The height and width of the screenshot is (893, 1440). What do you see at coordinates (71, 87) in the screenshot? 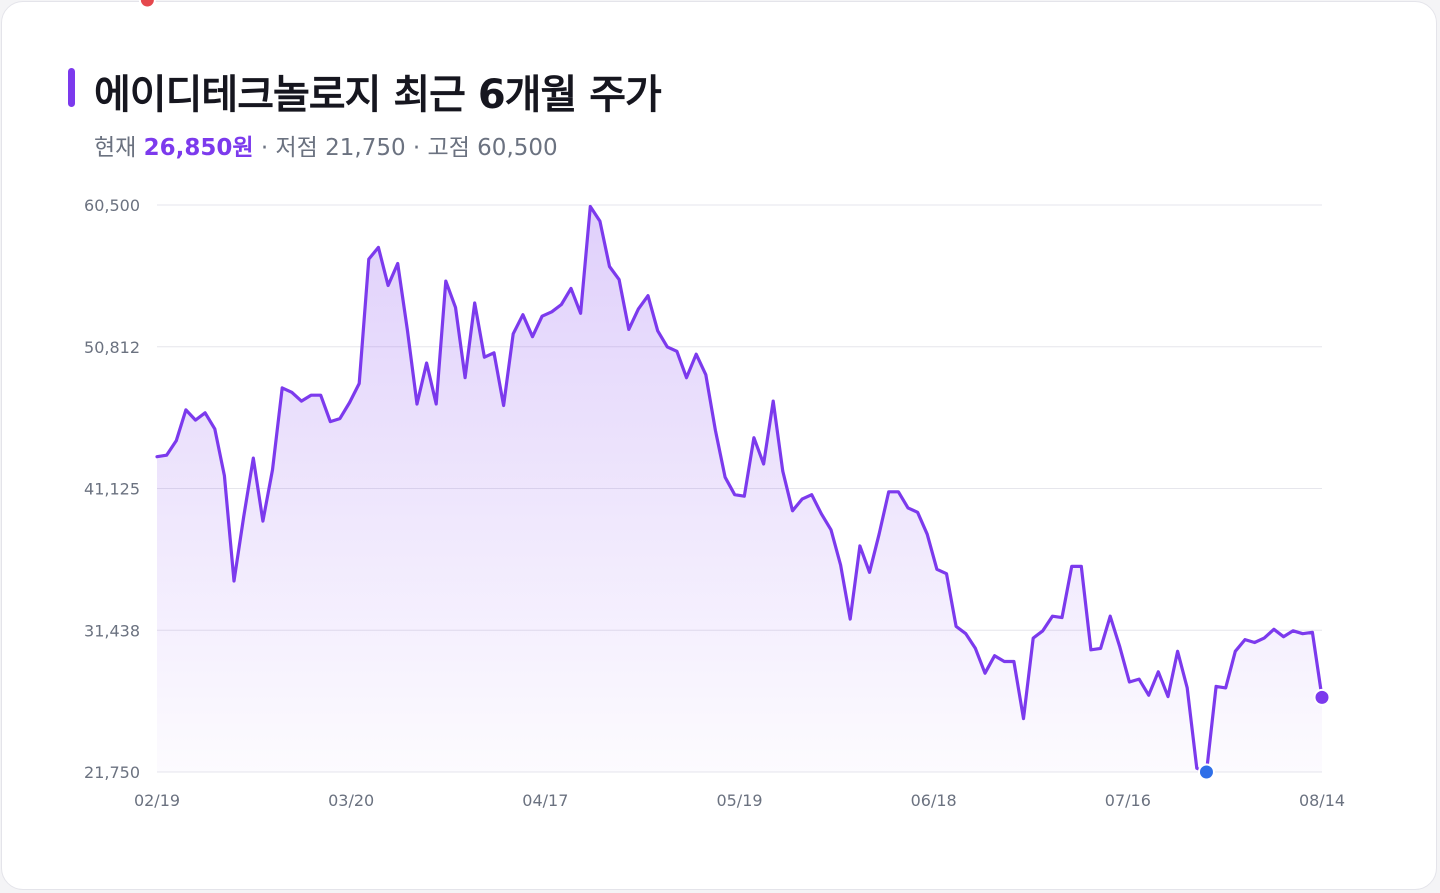
I see `title-accent-bar` at bounding box center [71, 87].